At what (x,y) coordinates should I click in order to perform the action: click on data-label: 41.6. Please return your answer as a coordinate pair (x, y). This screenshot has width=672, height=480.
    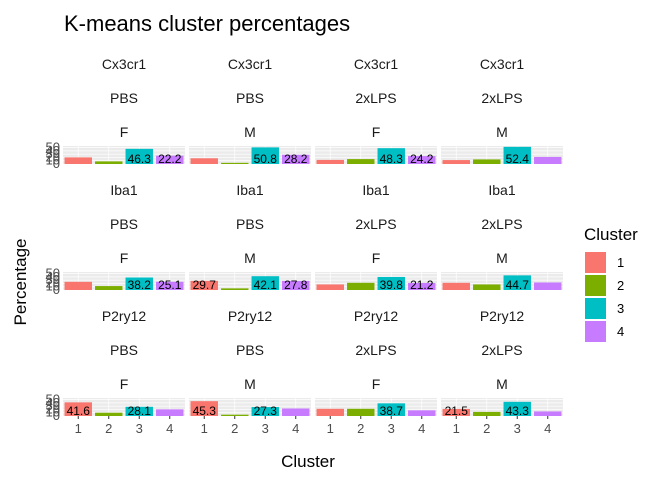
    Looking at the image, I should click on (79, 411).